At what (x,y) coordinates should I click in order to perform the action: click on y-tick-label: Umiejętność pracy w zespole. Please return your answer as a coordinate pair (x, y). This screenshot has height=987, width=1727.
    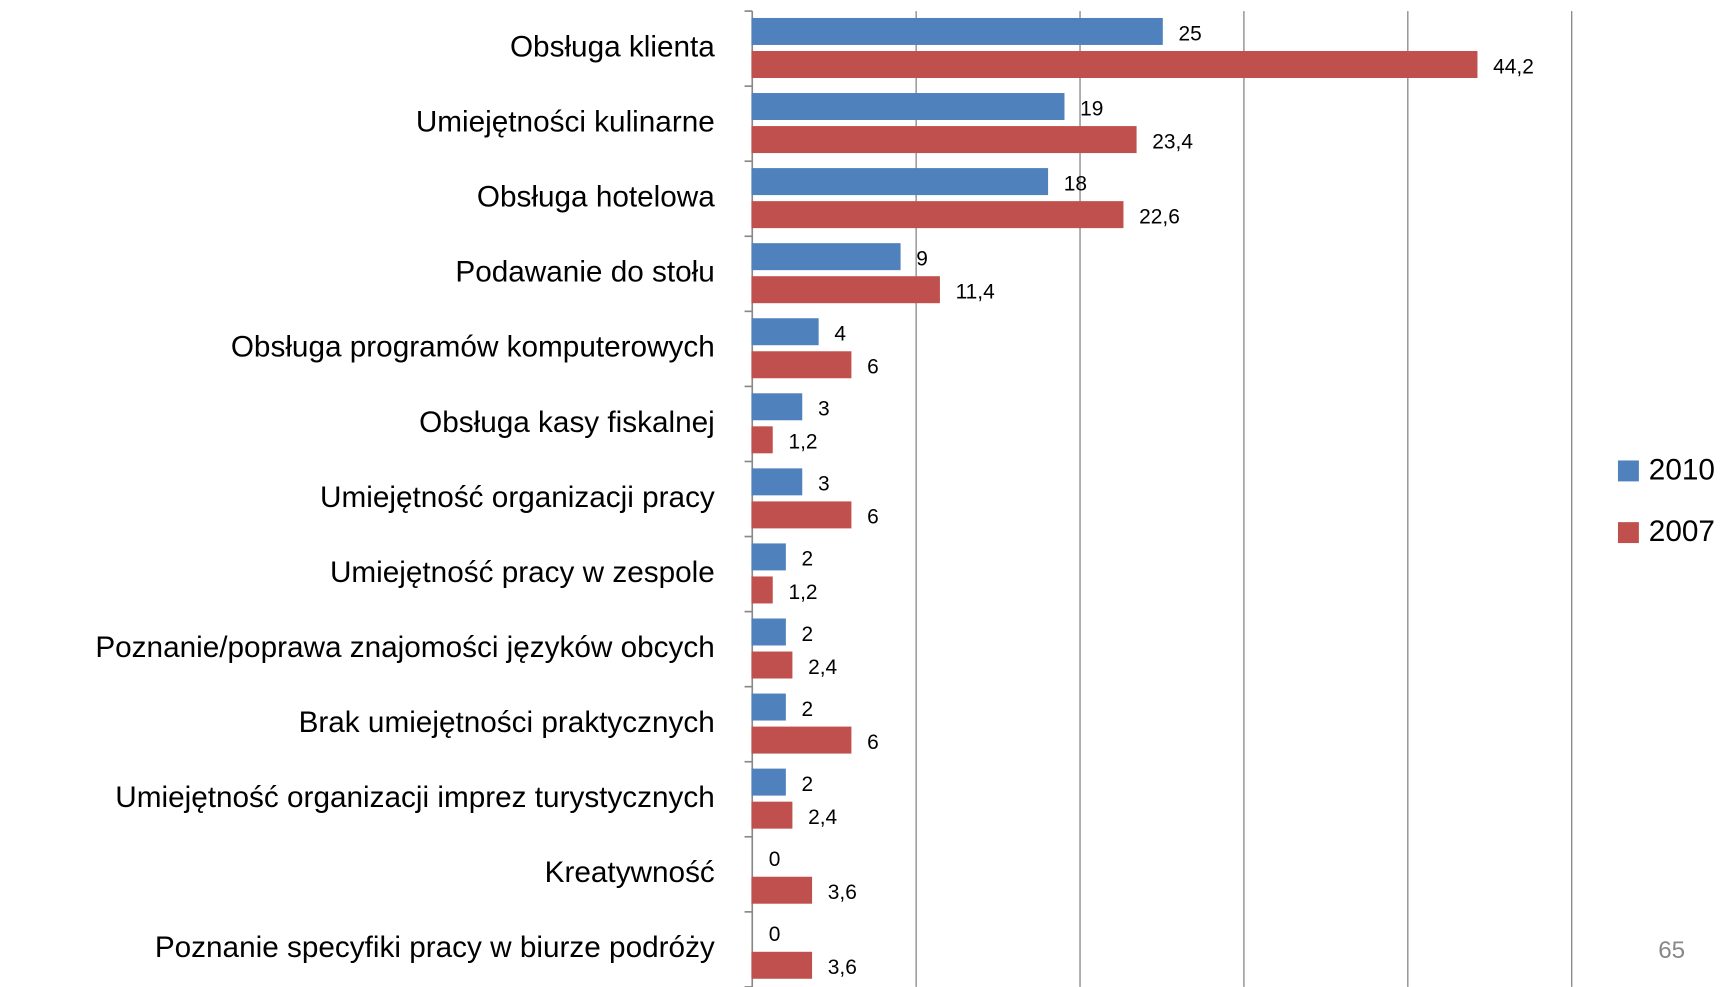
    Looking at the image, I should click on (522, 572).